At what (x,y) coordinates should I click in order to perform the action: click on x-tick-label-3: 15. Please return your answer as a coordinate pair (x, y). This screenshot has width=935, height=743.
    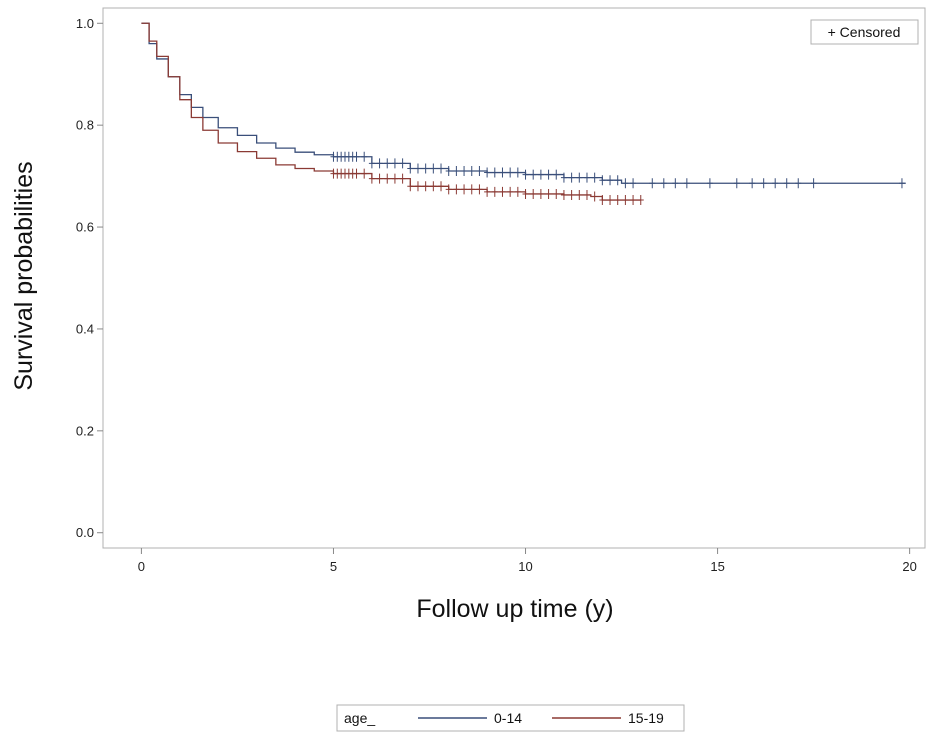
    Looking at the image, I should click on (717, 566).